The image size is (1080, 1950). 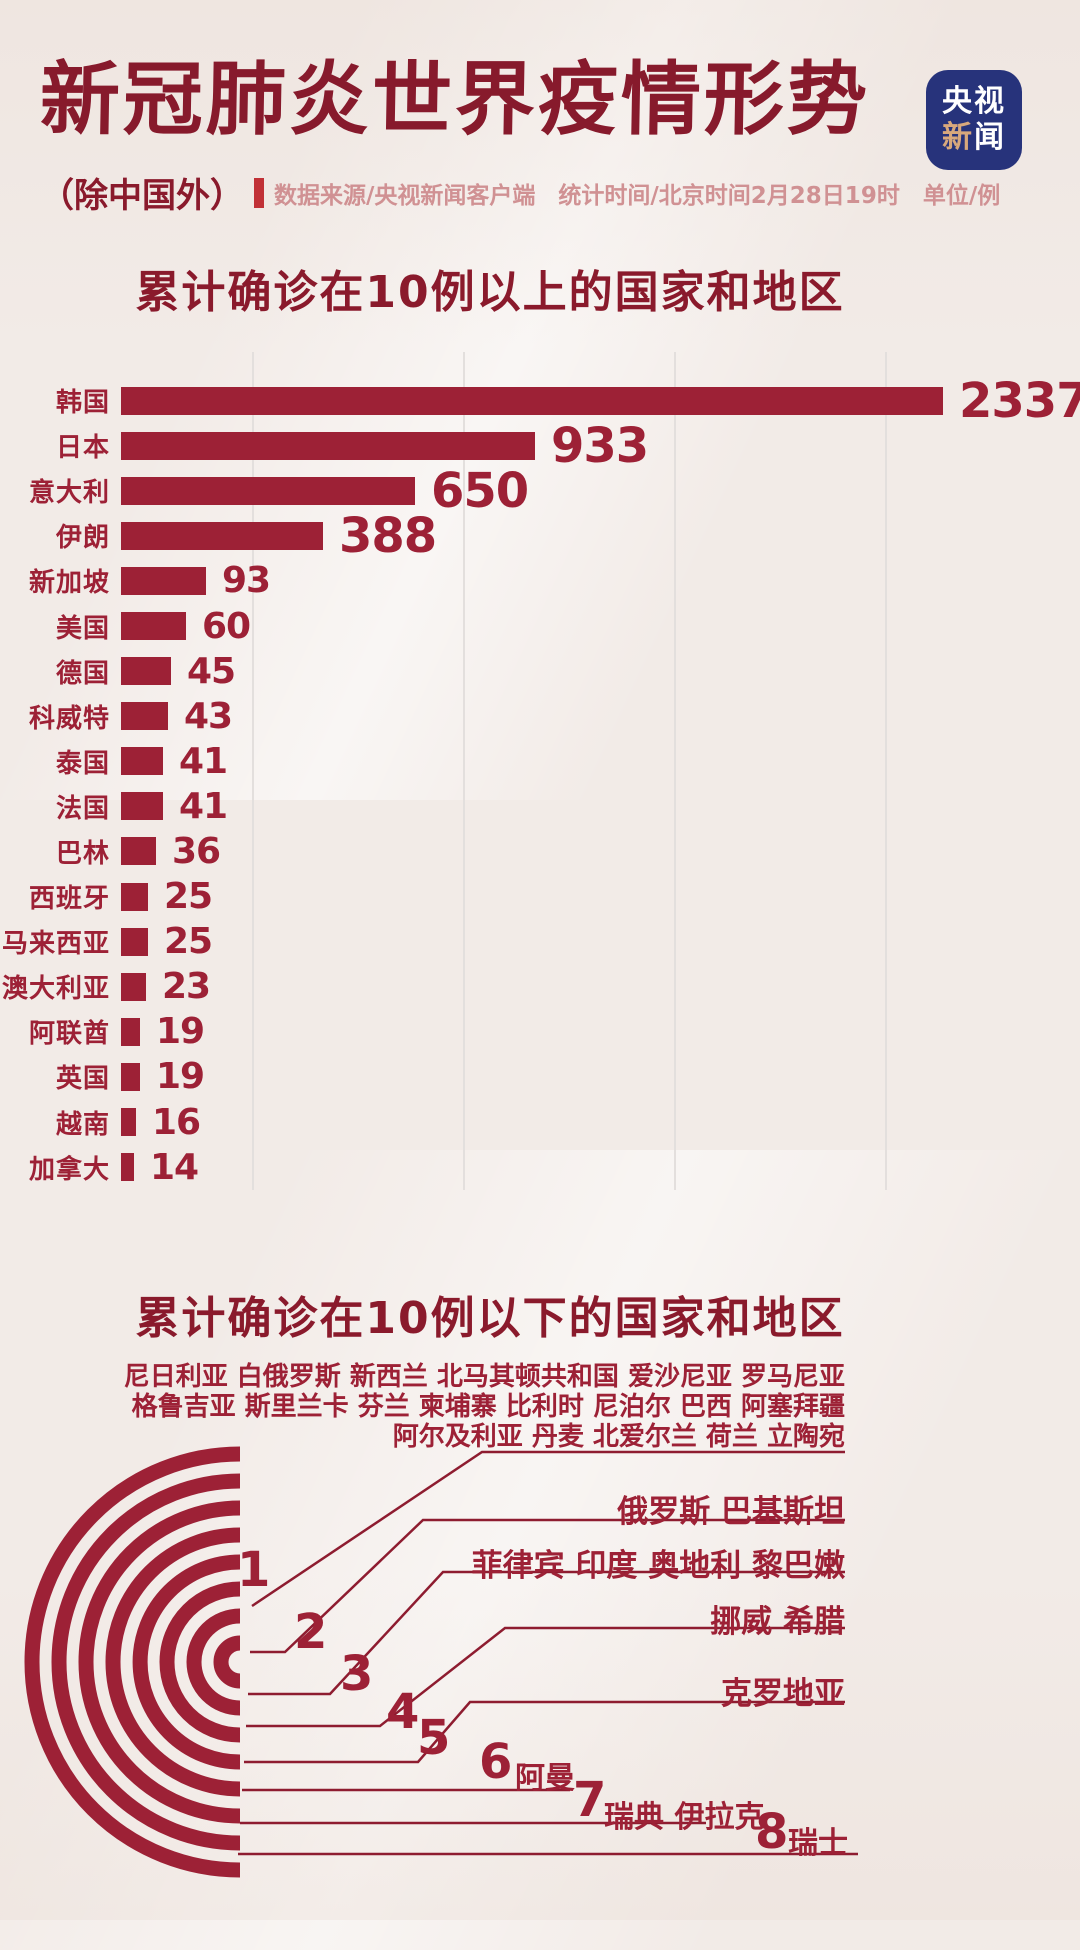 What do you see at coordinates (226, 626) in the screenshot?
I see `value-label: 60` at bounding box center [226, 626].